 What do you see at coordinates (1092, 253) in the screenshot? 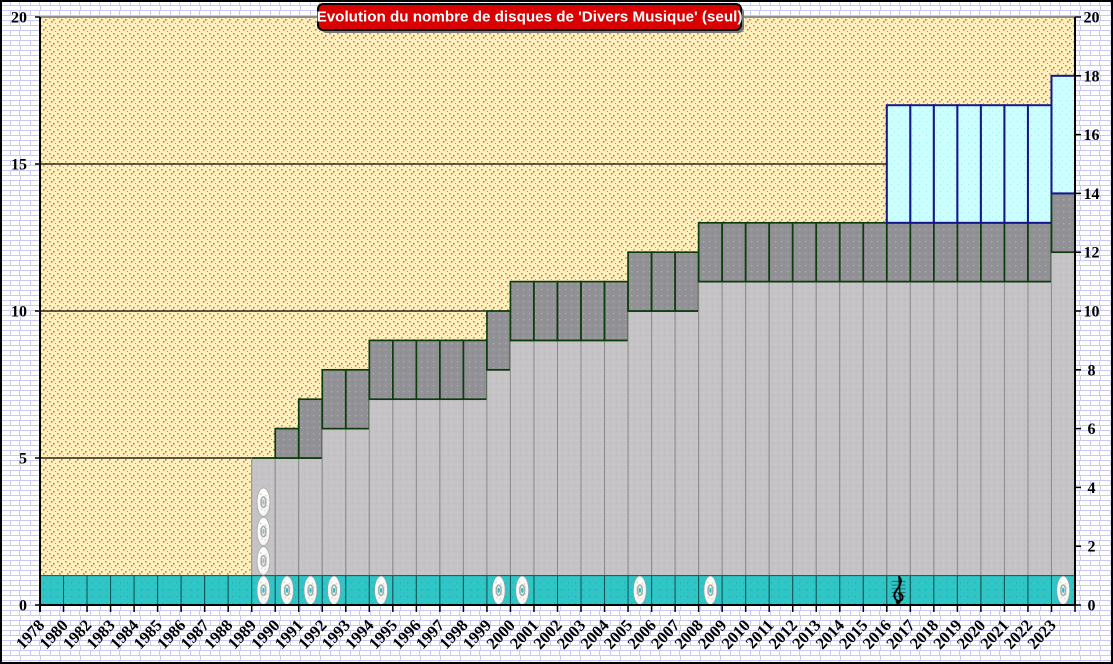
I see `svg-text: 12` at bounding box center [1092, 253].